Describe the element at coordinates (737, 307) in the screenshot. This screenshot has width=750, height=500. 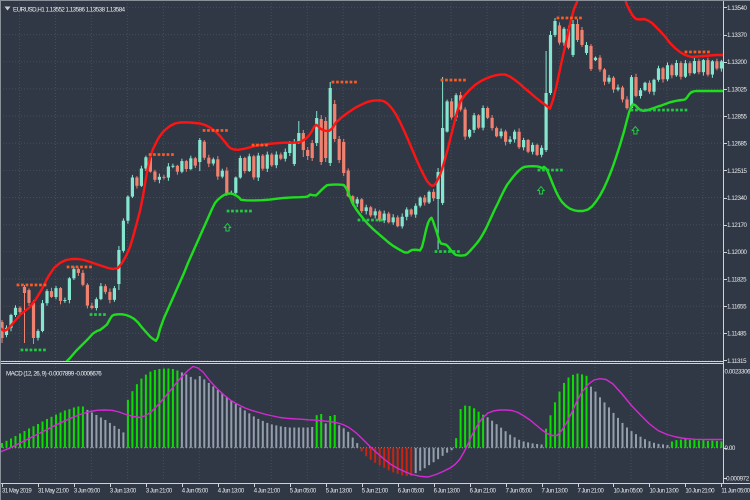
I see `svg-text: 1.11655` at that location.